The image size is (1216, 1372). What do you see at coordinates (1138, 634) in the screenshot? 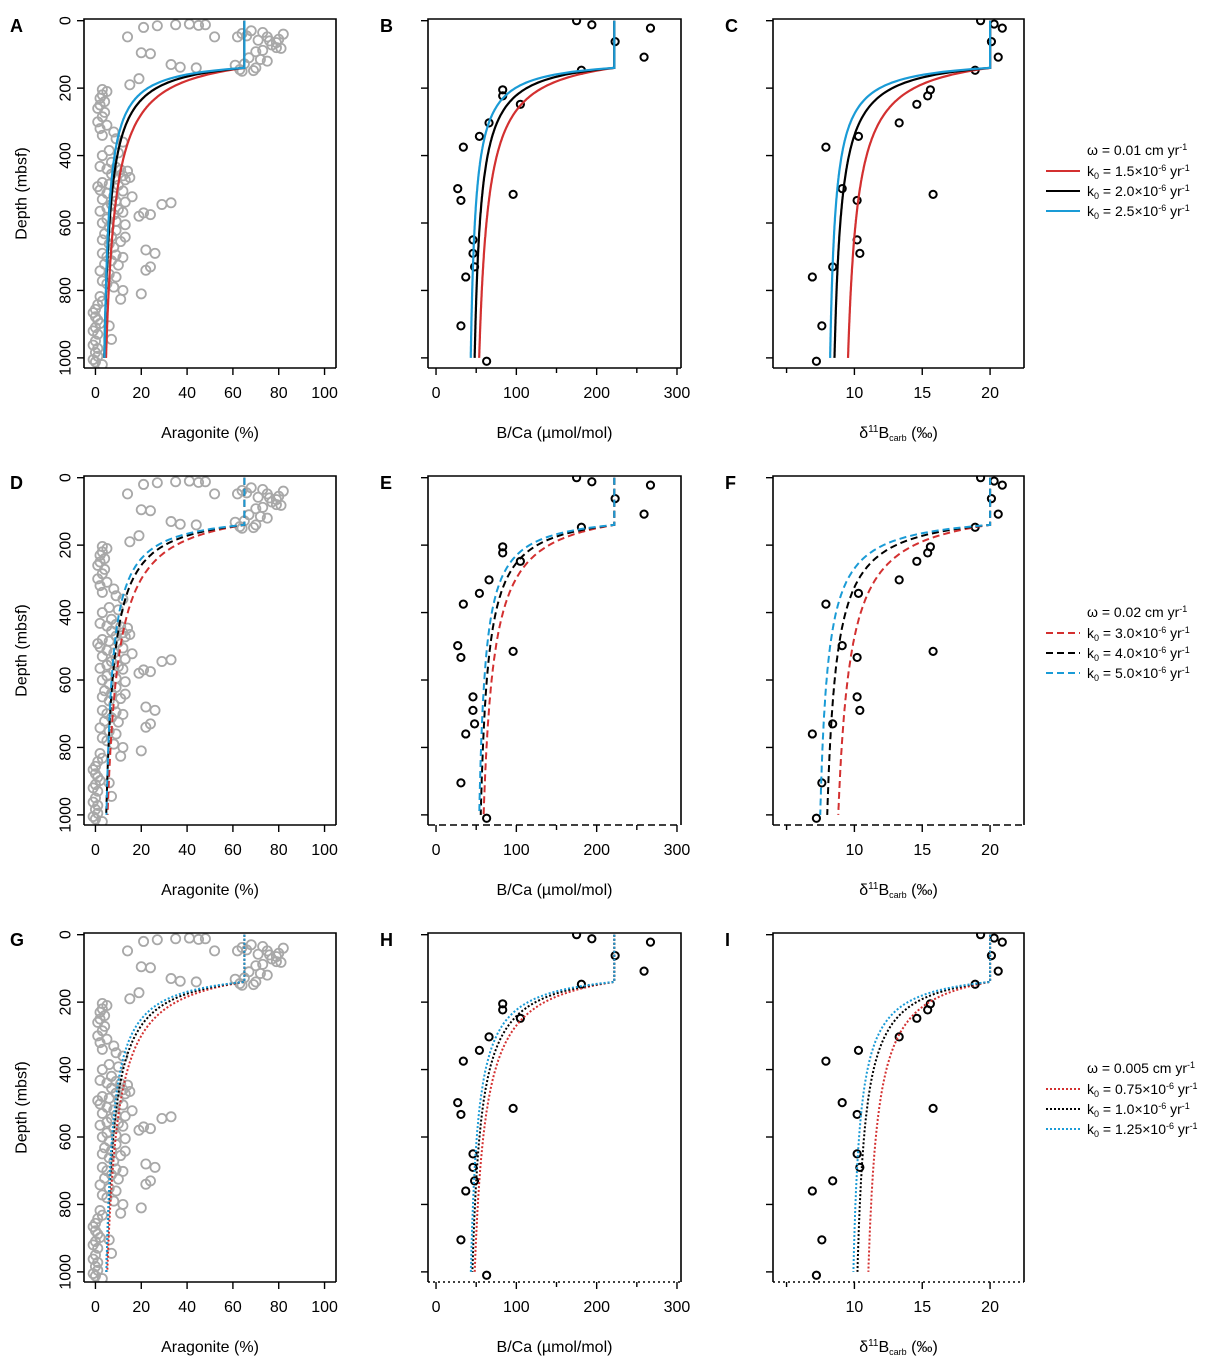
I see `legend-entry: k0 = 3.0×10-6 yr-1` at bounding box center [1138, 634].